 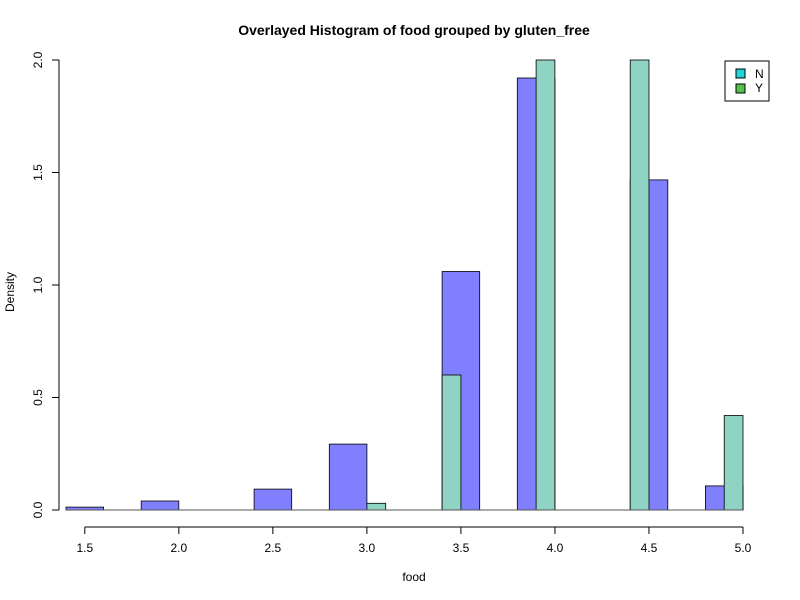 I want to click on legend-label-n: N, so click(x=759, y=74).